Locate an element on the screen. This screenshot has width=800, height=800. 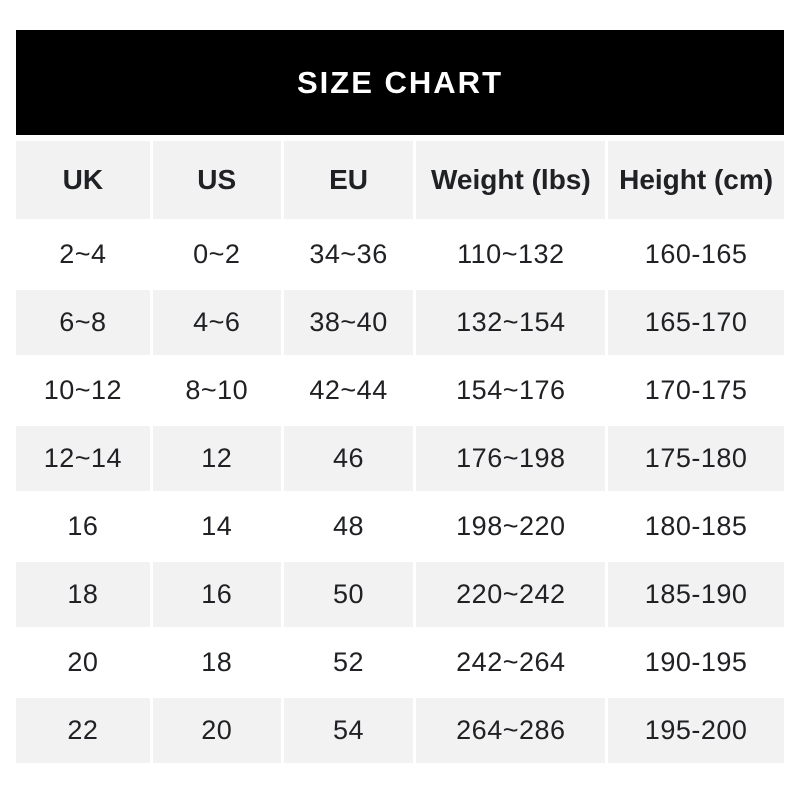
table-cell: 160-165 is located at coordinates (696, 254).